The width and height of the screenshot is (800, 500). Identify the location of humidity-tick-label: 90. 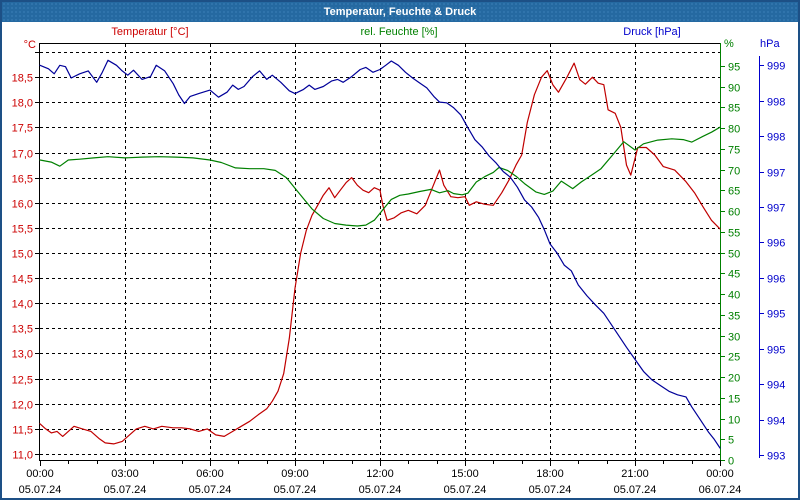
(734, 89).